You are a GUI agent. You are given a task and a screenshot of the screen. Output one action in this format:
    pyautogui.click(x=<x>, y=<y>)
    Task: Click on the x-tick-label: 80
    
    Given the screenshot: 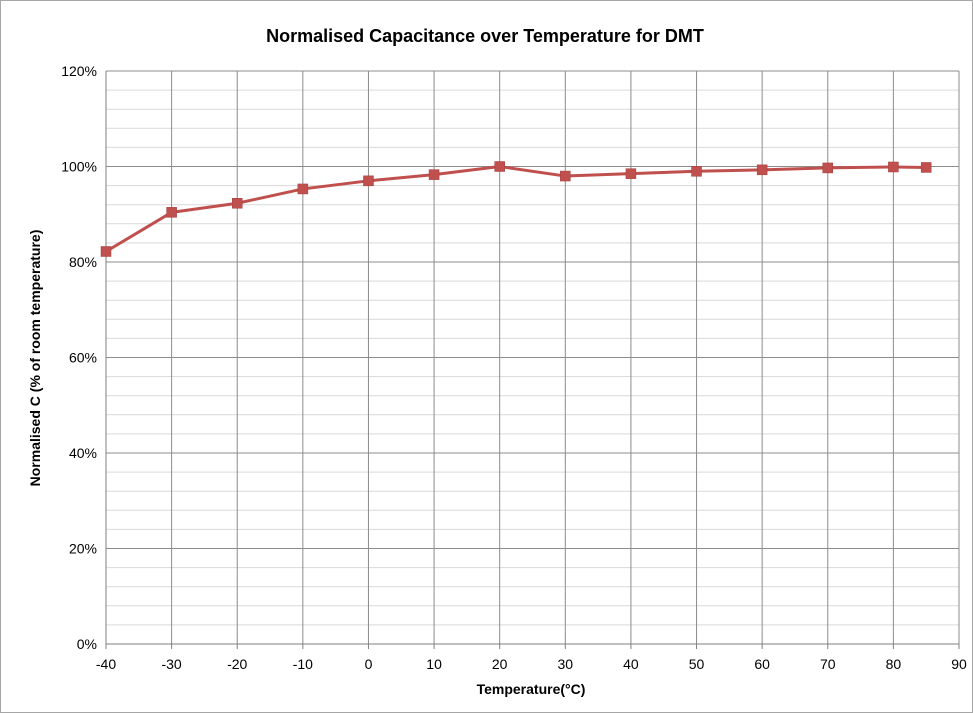 What is the action you would take?
    pyautogui.click(x=894, y=664)
    